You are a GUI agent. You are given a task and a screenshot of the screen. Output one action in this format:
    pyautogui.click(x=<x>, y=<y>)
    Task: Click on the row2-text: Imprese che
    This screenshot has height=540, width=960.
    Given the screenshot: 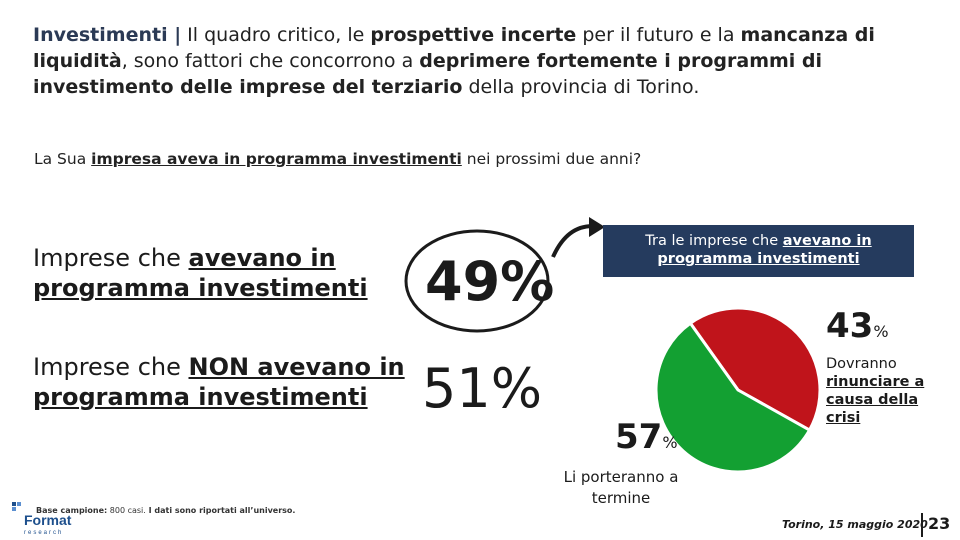 What is the action you would take?
    pyautogui.click(x=111, y=367)
    